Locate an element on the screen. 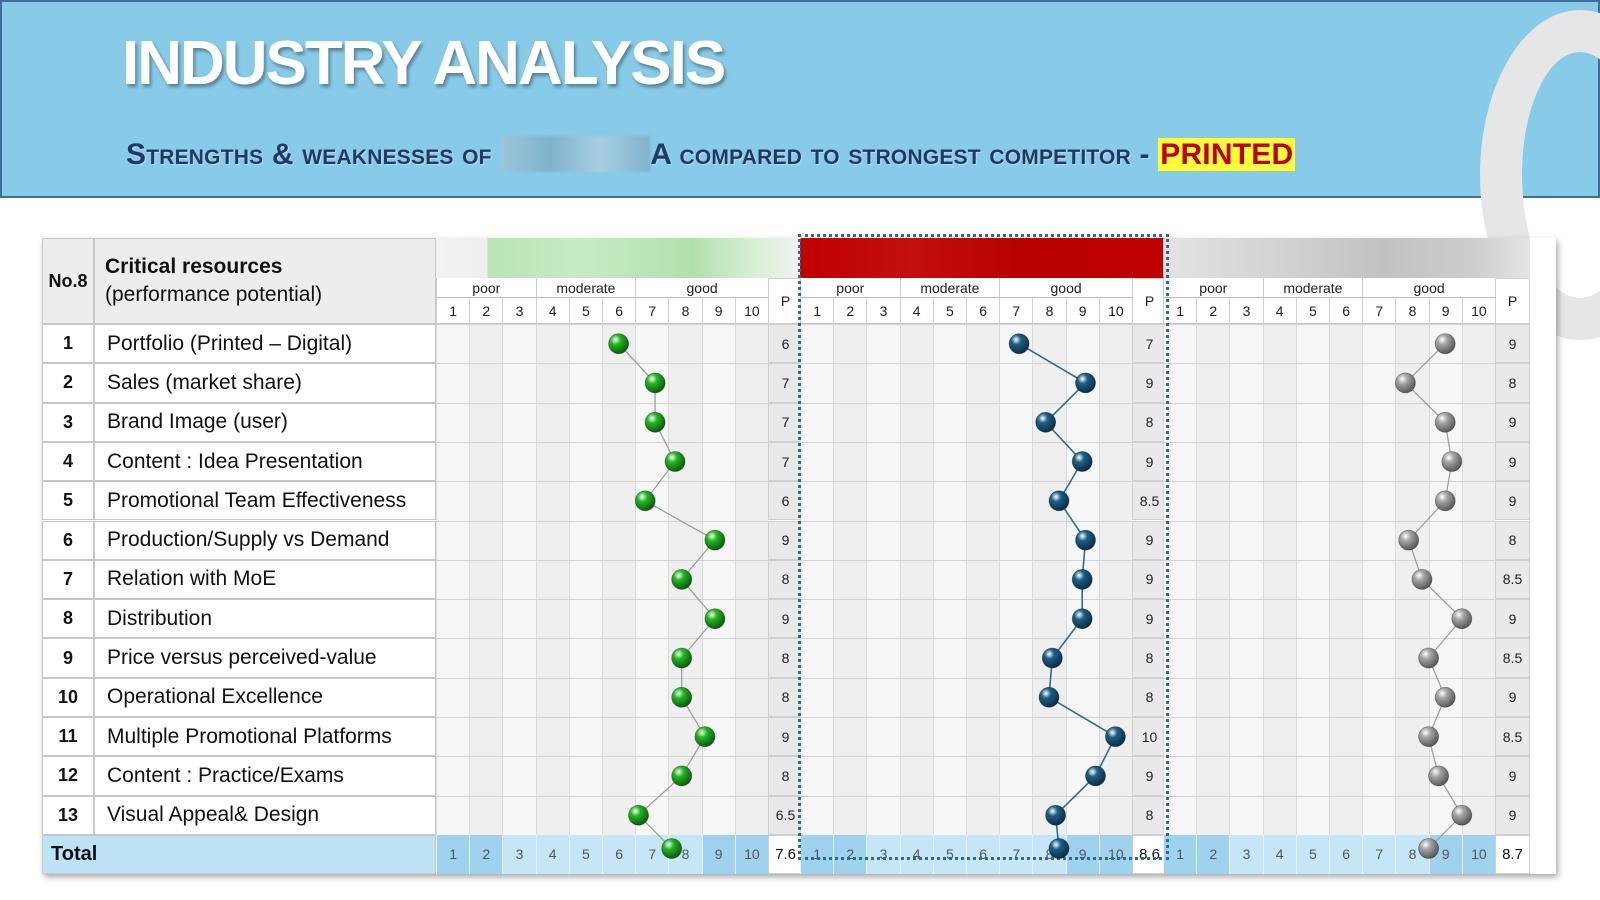 Image resolution: width=1600 pixels, height=900 pixels. row-number: 5 is located at coordinates (68, 501).